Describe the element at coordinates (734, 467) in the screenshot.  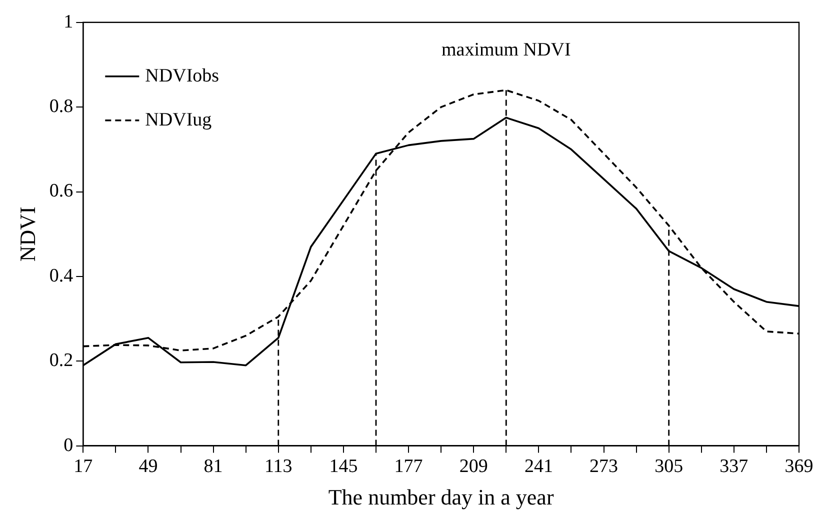
I see `x-tick-label: 337` at that location.